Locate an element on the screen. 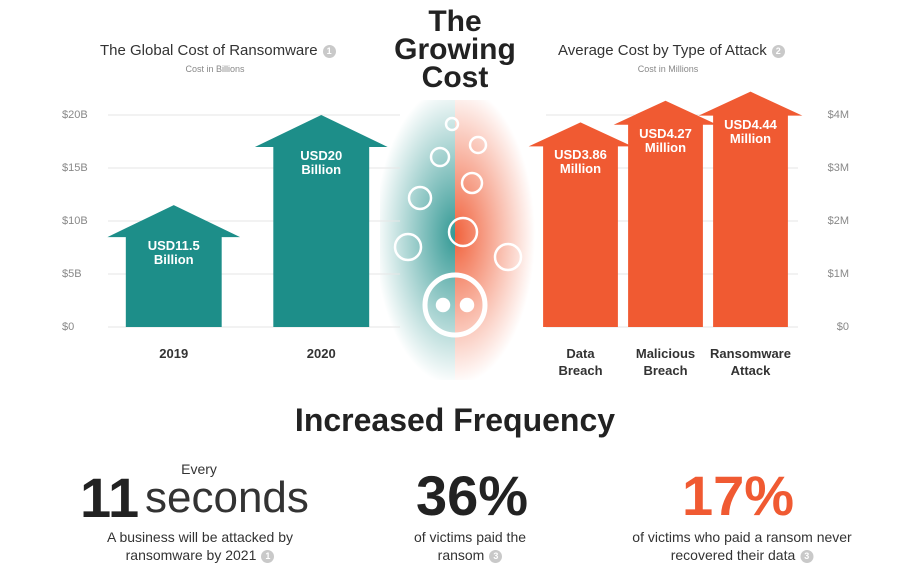 The height and width of the screenshot is (576, 898). main-title: The Growing Cost is located at coordinates (455, 49).